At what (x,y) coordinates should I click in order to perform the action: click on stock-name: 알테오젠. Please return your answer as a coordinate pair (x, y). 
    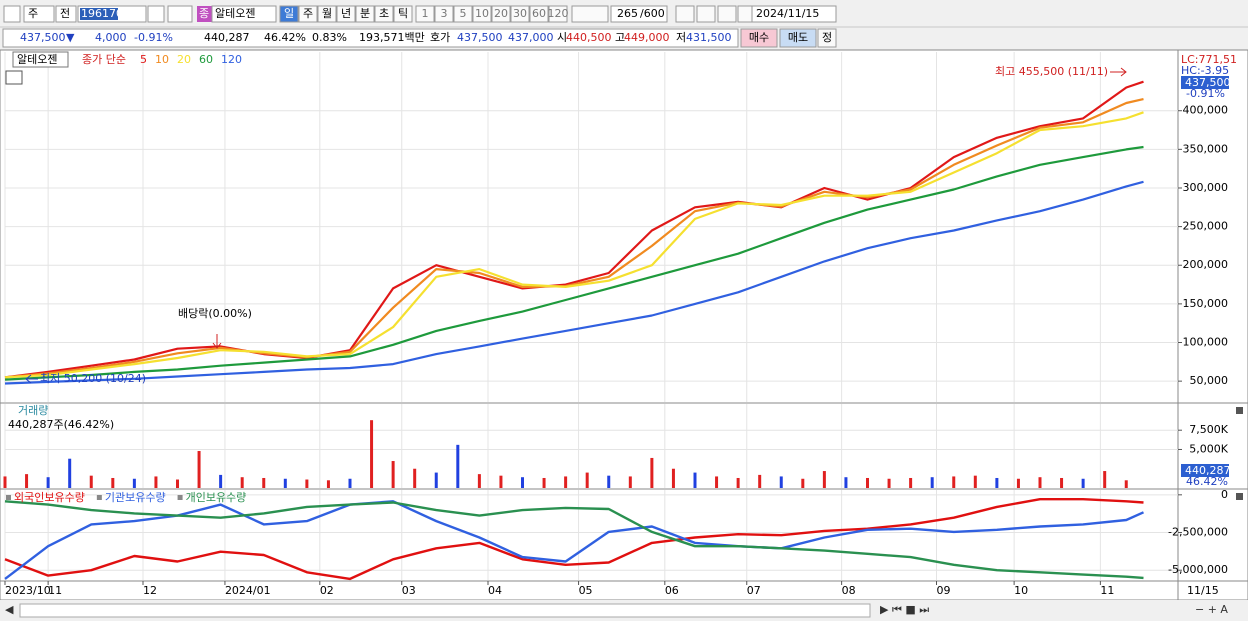
    Looking at the image, I should click on (235, 13).